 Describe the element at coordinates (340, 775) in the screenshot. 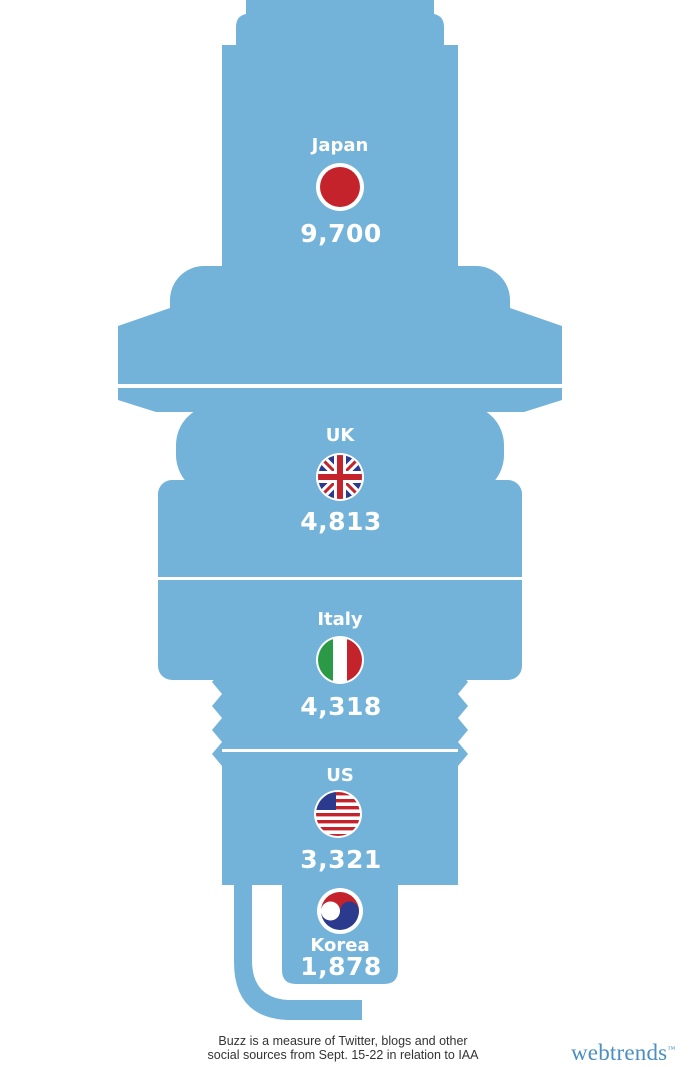

I see `country-label-us: US` at that location.